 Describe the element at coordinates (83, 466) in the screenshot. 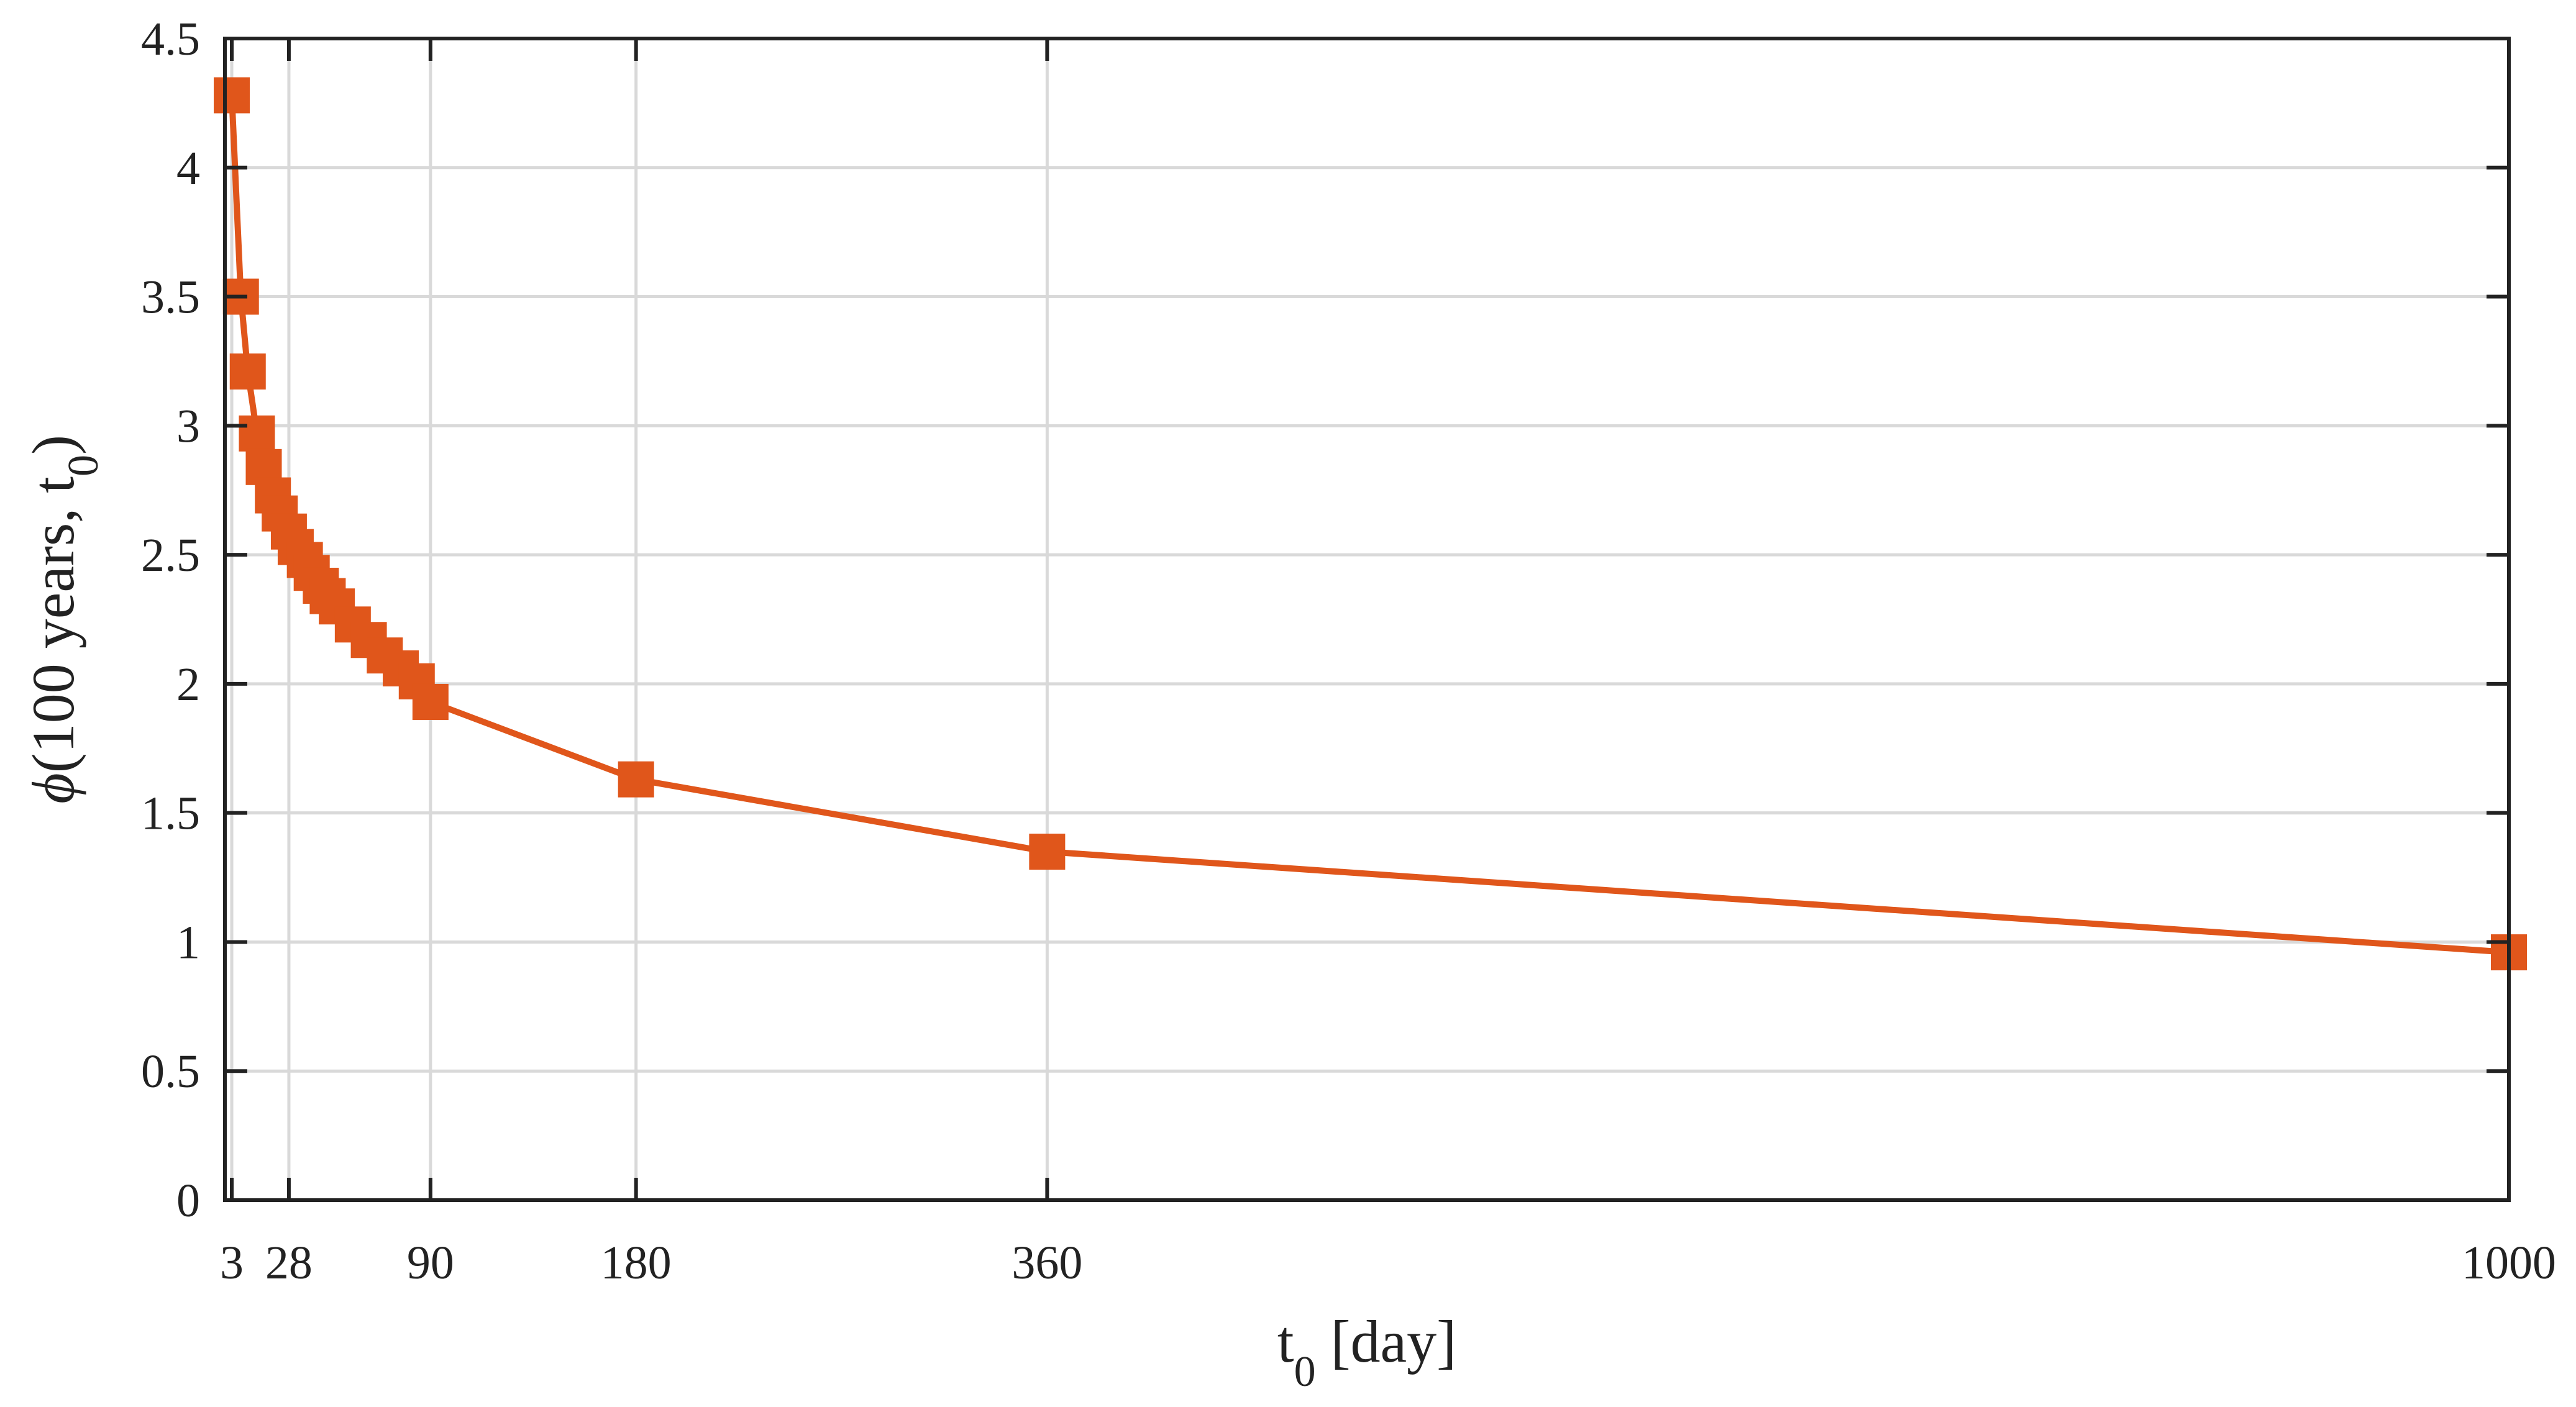

I see `y-axis-title-subscript: 0` at that location.